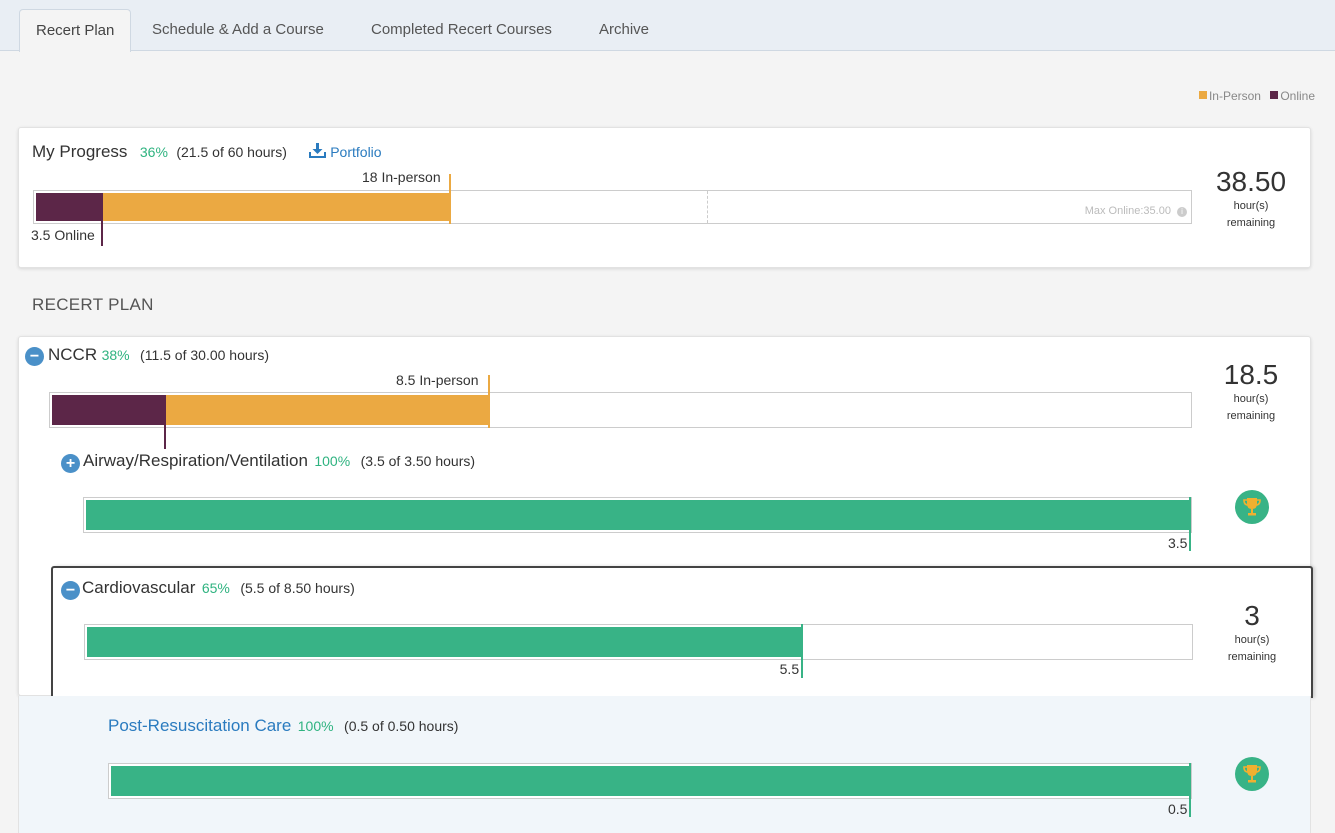 The height and width of the screenshot is (833, 1335). What do you see at coordinates (401, 177) in the screenshot?
I see `progress-inperson-label: 18 In-person` at bounding box center [401, 177].